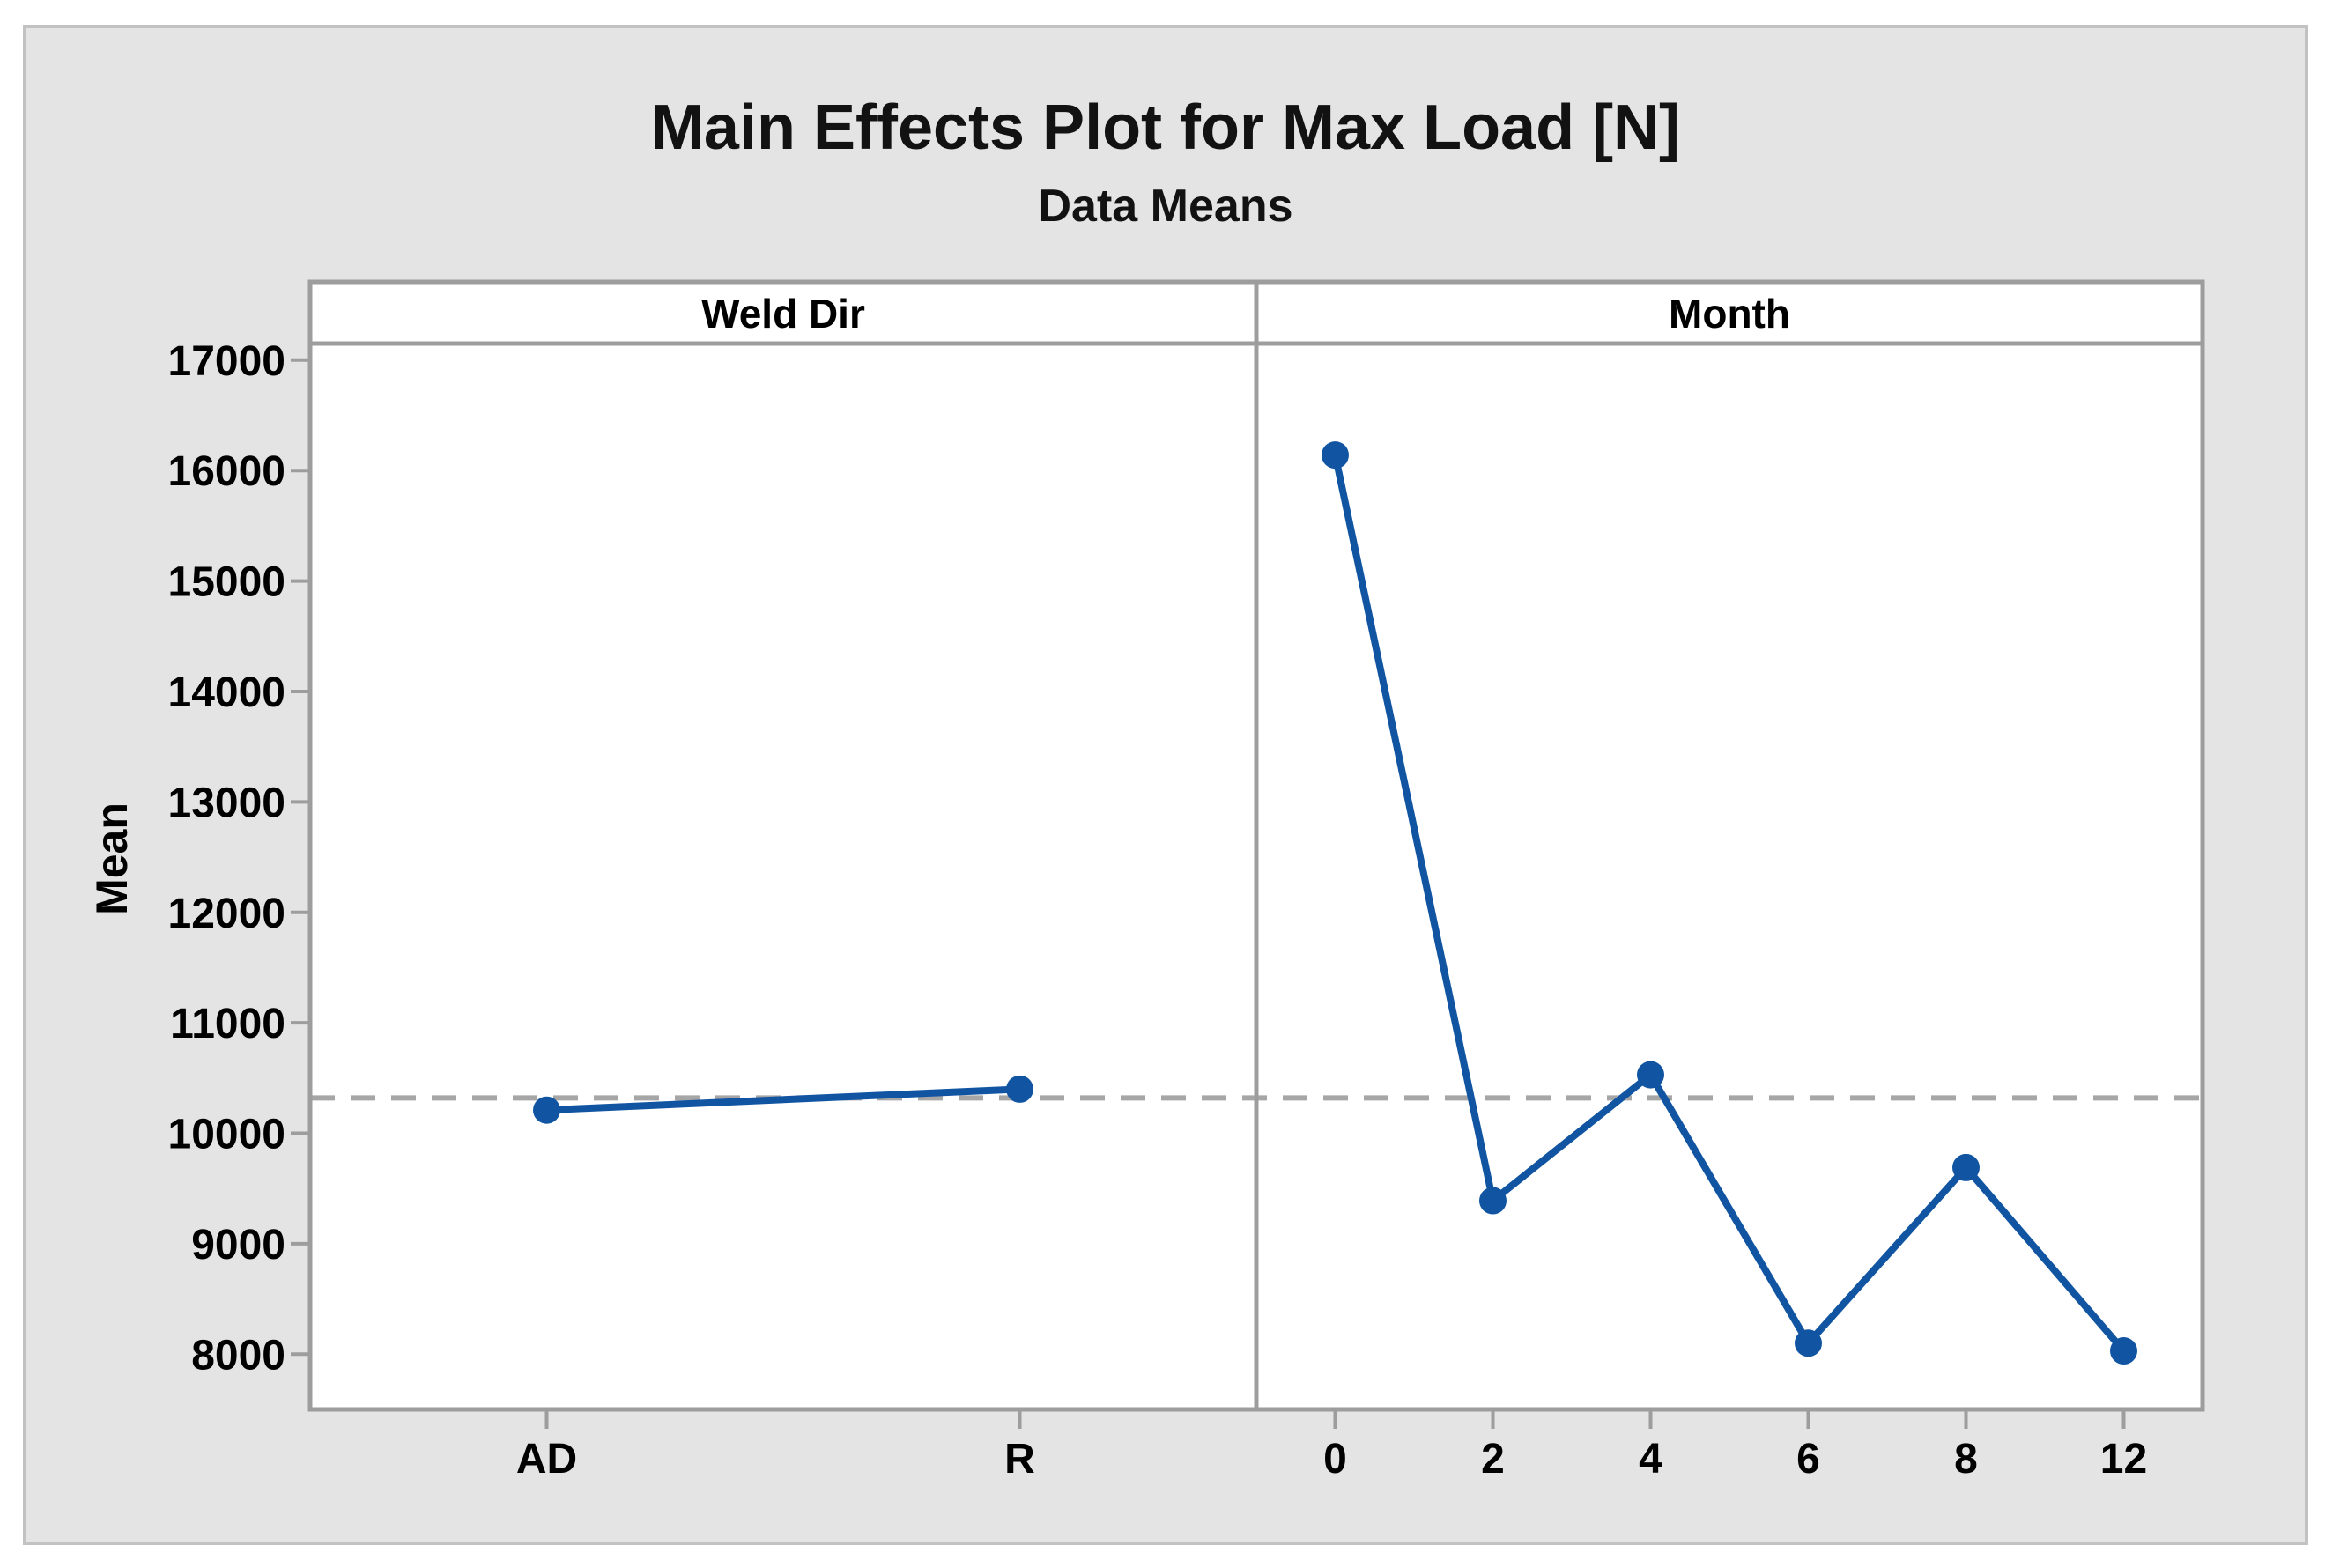 The height and width of the screenshot is (1568, 2325). I want to click on y-tick-label: 11000, so click(227, 1024).